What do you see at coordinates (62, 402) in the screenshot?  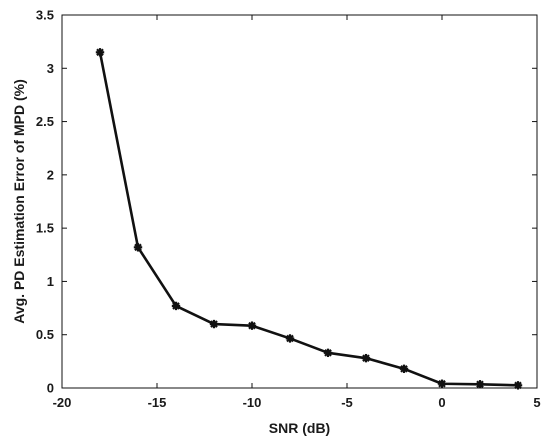 I see `x-tick-label: -20` at bounding box center [62, 402].